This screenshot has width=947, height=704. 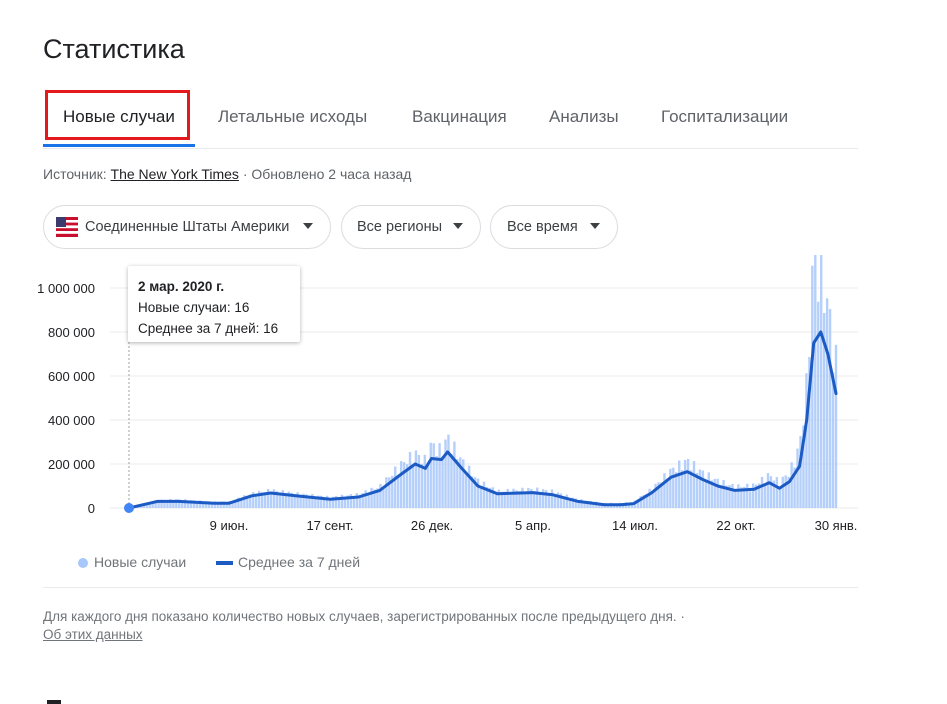 I want to click on country-filter: Соединенные Штаты Америки, so click(x=187, y=227).